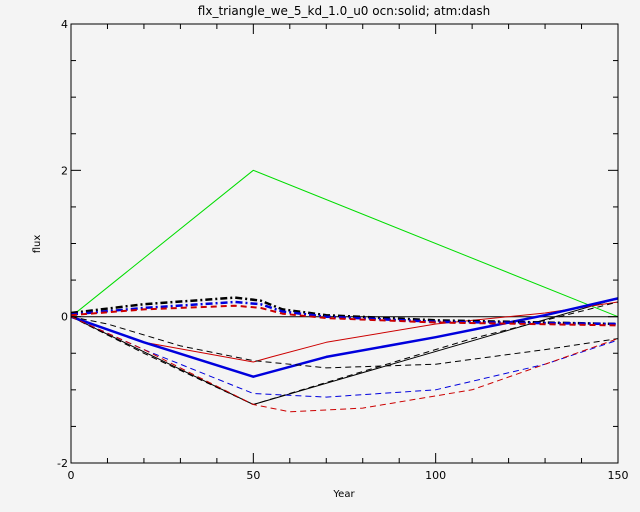 The height and width of the screenshot is (512, 640). What do you see at coordinates (64, 170) in the screenshot?
I see `y-tick-label: 2` at bounding box center [64, 170].